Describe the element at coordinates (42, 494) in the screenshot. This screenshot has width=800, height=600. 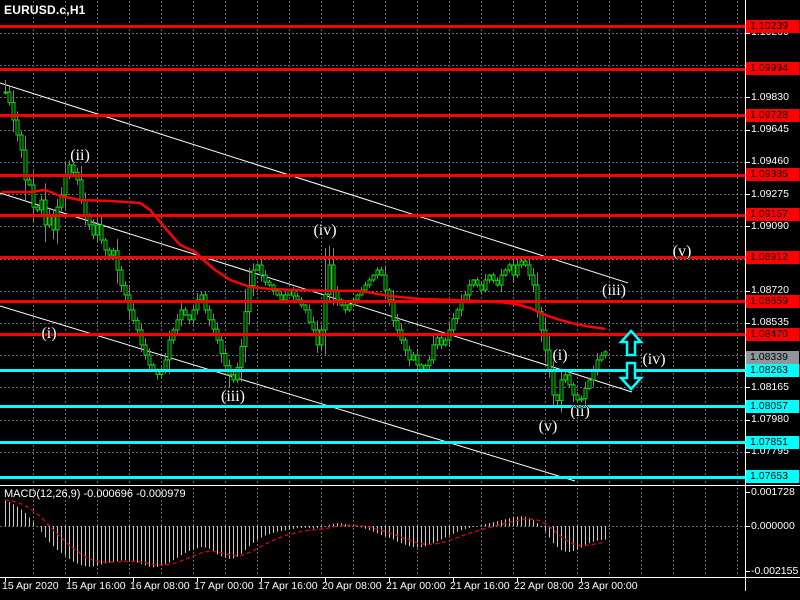
I see `indicator-name: MACD(12,26,9)` at that location.